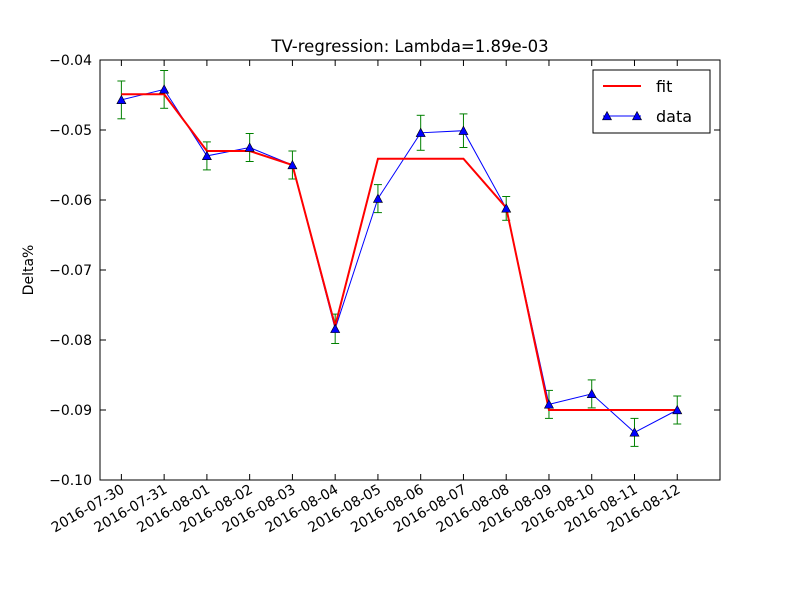 This screenshot has height=600, width=800. I want to click on legend-data-label: data, so click(674, 116).